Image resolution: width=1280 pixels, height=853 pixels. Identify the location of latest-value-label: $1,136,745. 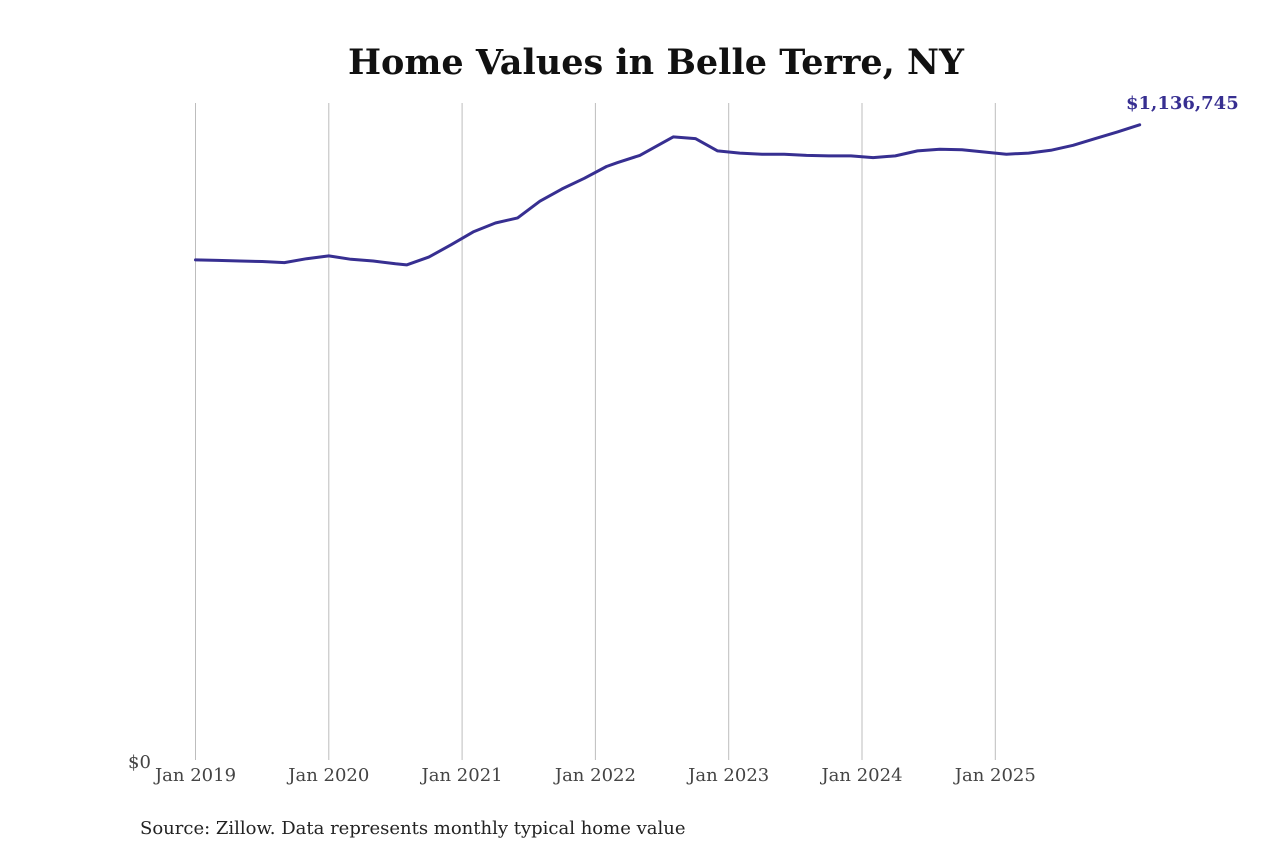
(1182, 103).